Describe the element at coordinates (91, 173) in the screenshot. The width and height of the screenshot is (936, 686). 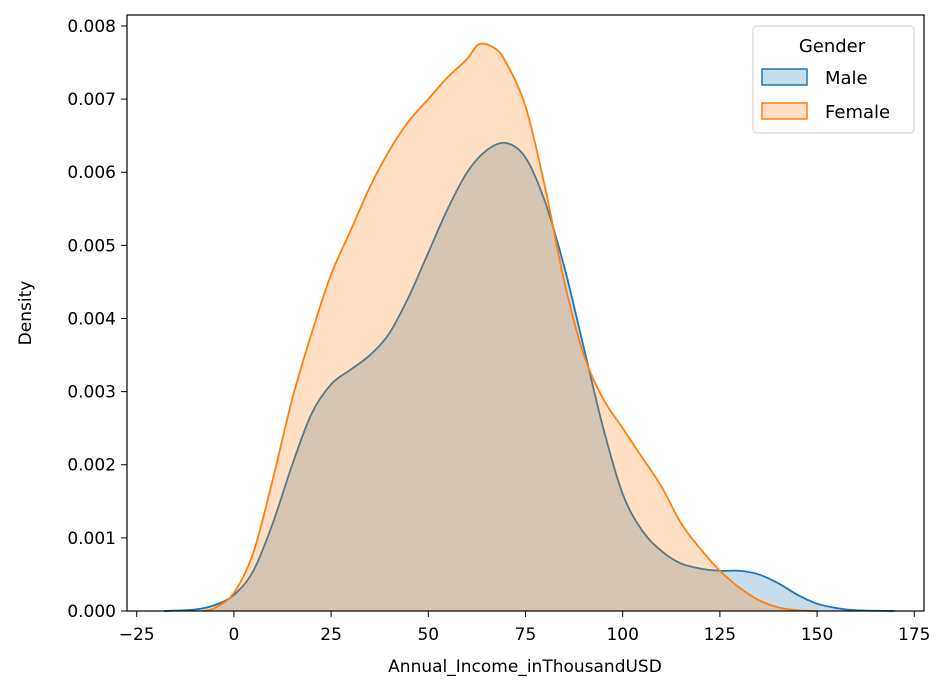
I see `y-tick-label: 0.006` at that location.